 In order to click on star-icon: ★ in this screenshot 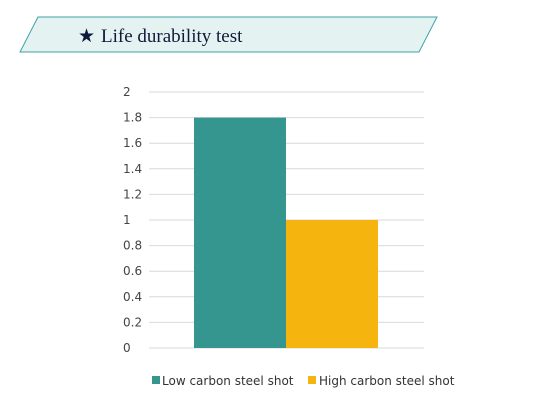, I will do `click(86, 36)`.